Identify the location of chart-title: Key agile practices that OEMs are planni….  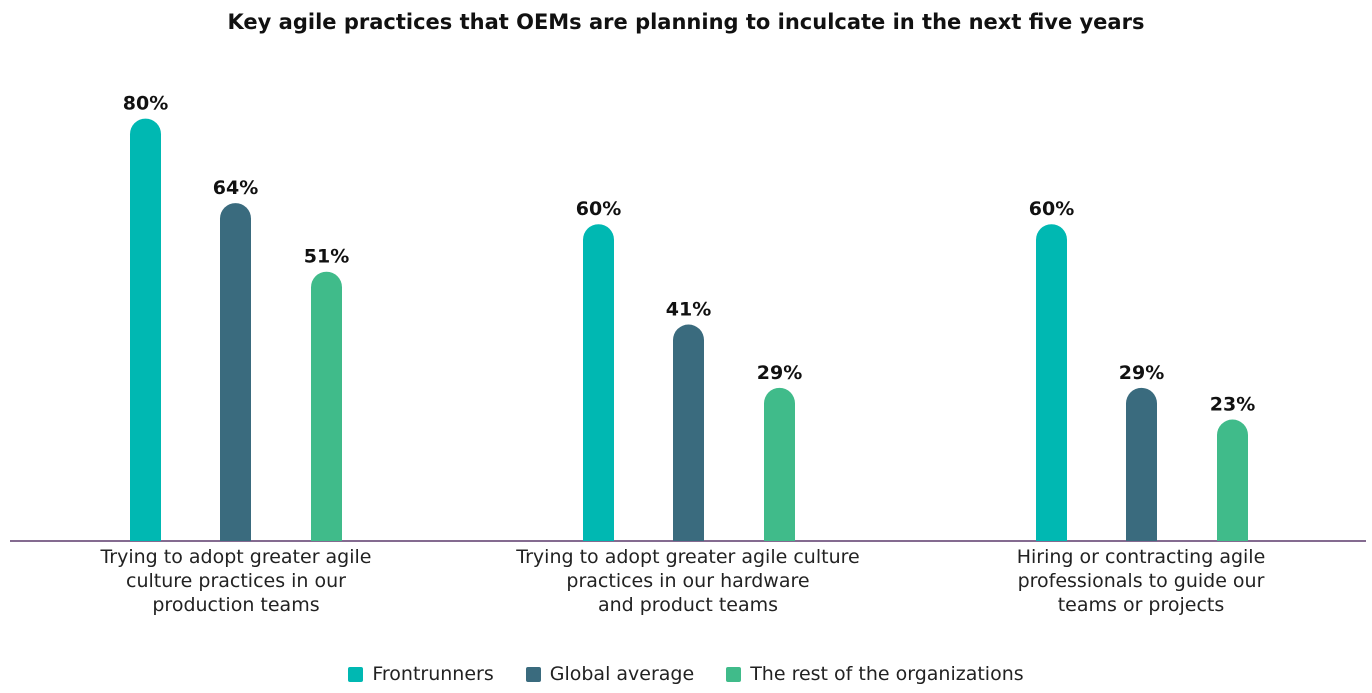
(686, 22).